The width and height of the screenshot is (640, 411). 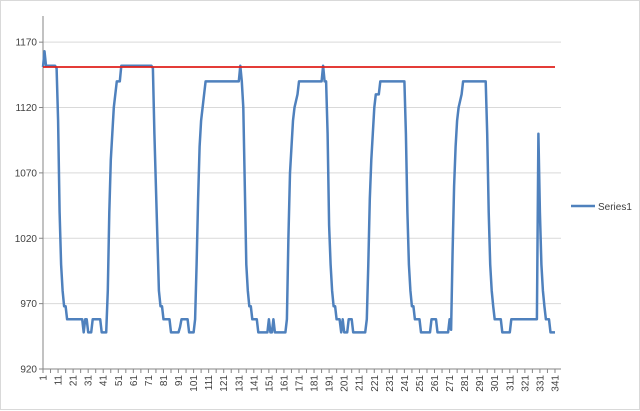 What do you see at coordinates (29, 196) in the screenshot?
I see `y-axis: 920 970 1020 1070 1120 1170` at bounding box center [29, 196].